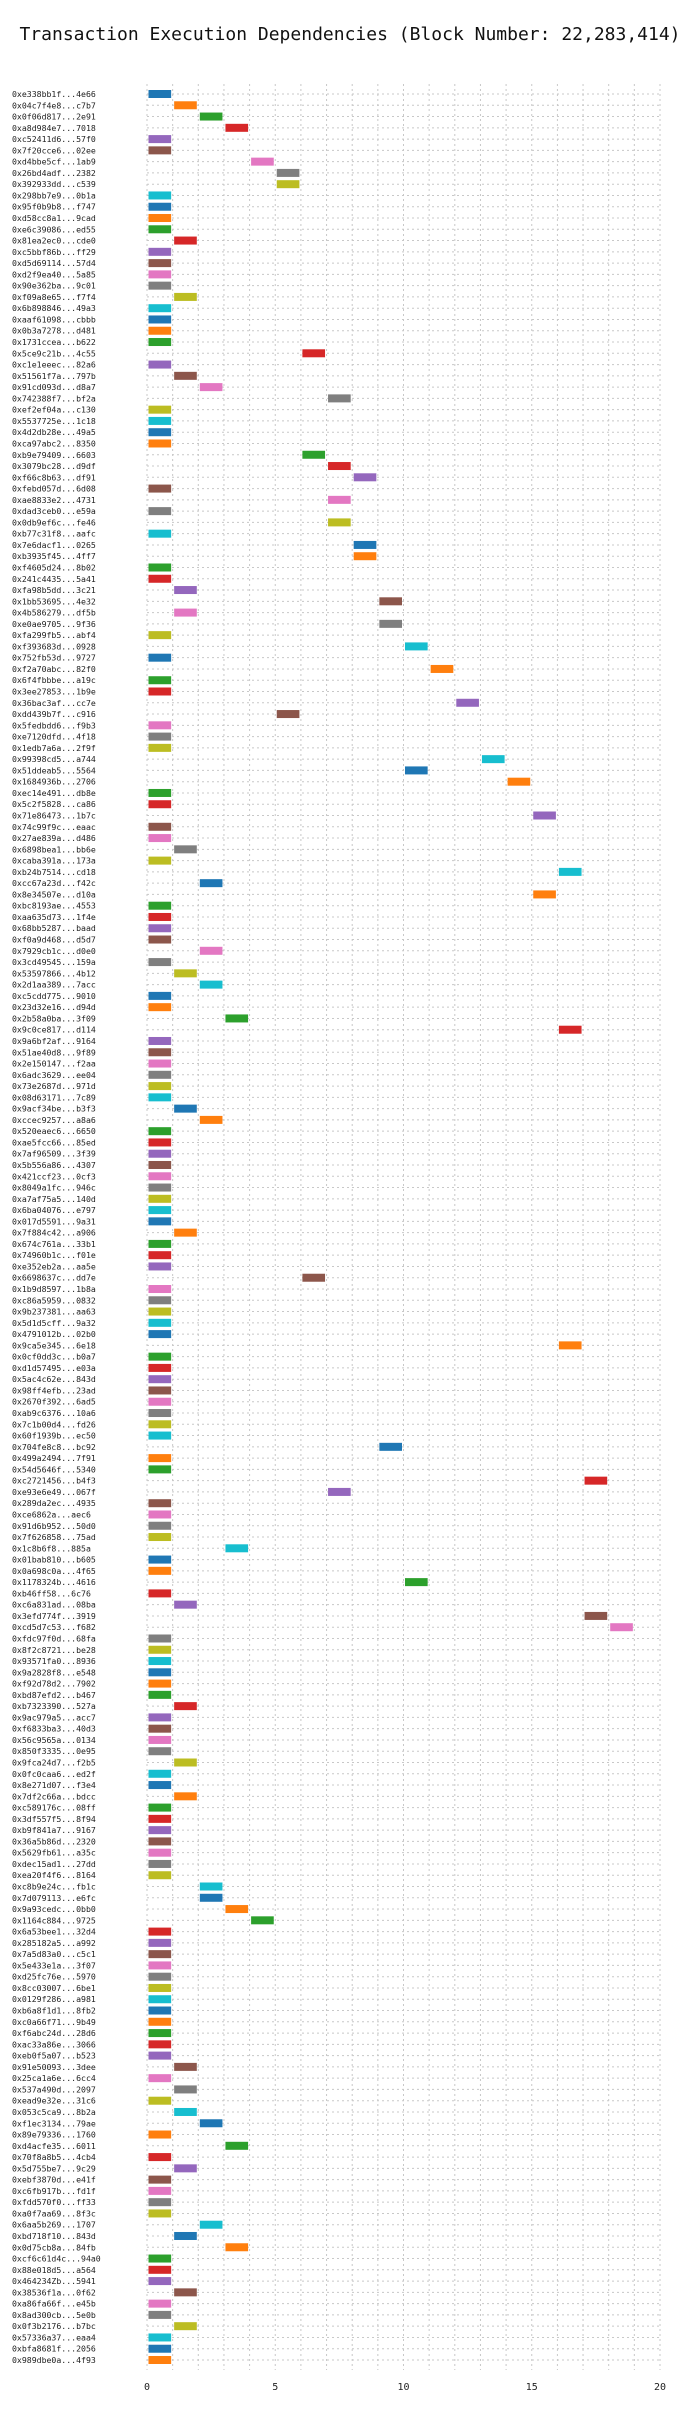 The height and width of the screenshot is (2424, 700). What do you see at coordinates (54, 646) in the screenshot?
I see `tx-label-49: 0xf393683d...0928` at bounding box center [54, 646].